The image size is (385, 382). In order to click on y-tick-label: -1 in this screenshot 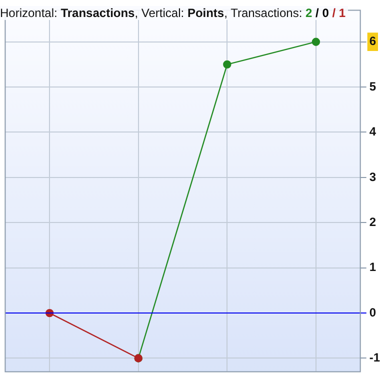, I will do `click(374, 357)`.